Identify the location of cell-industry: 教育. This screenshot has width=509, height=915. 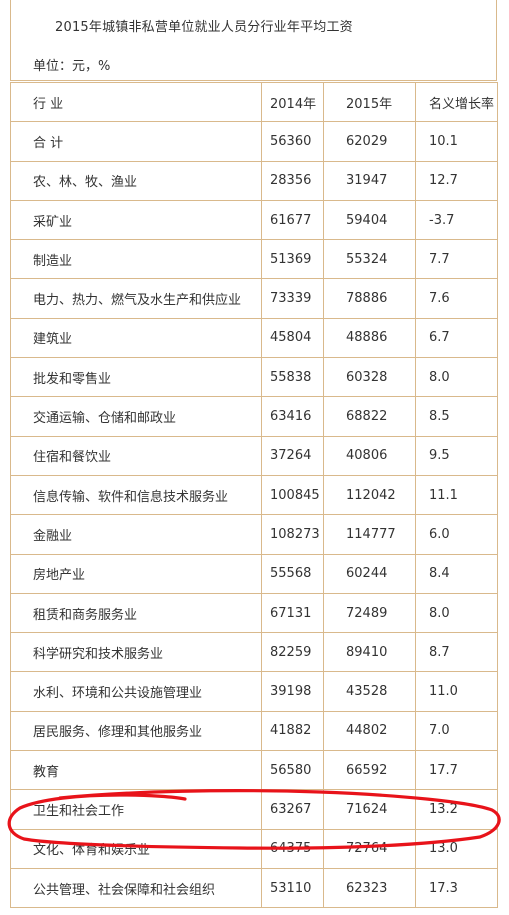
(136, 770).